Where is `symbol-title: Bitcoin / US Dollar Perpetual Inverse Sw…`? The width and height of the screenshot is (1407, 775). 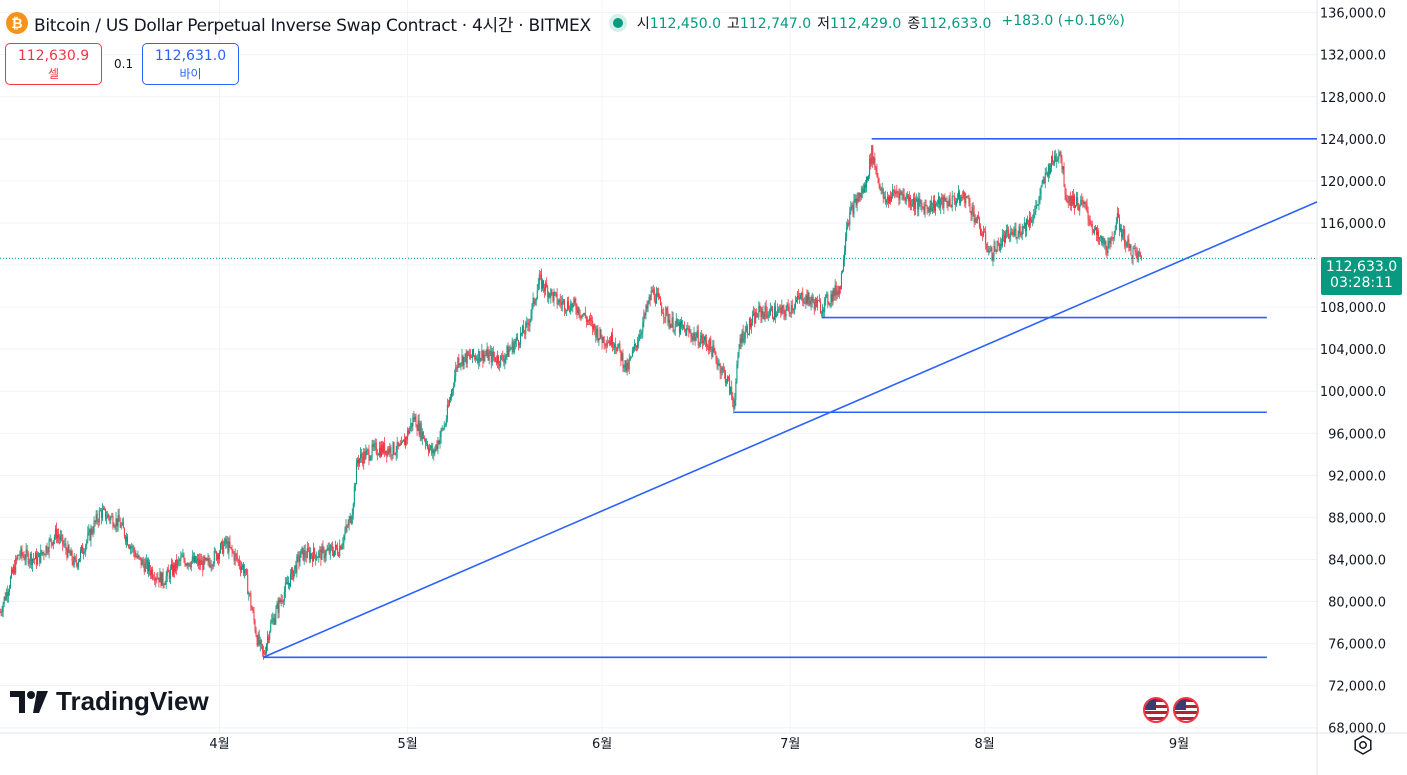 symbol-title: Bitcoin / US Dollar Perpetual Inverse Sw… is located at coordinates (312, 25).